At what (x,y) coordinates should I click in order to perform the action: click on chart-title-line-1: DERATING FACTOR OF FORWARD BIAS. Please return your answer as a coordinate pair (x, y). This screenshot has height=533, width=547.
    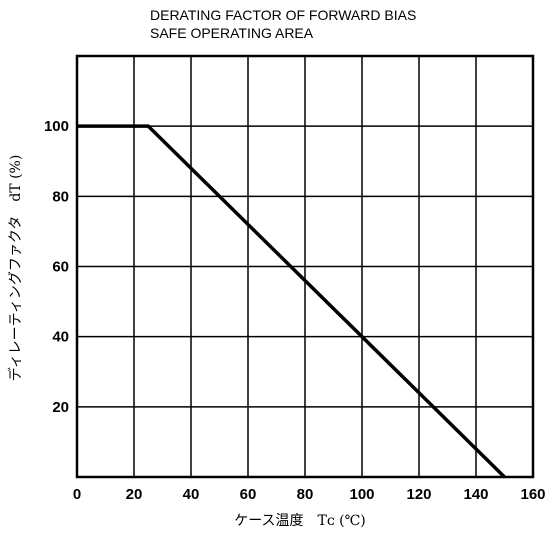
    Looking at the image, I should click on (283, 15).